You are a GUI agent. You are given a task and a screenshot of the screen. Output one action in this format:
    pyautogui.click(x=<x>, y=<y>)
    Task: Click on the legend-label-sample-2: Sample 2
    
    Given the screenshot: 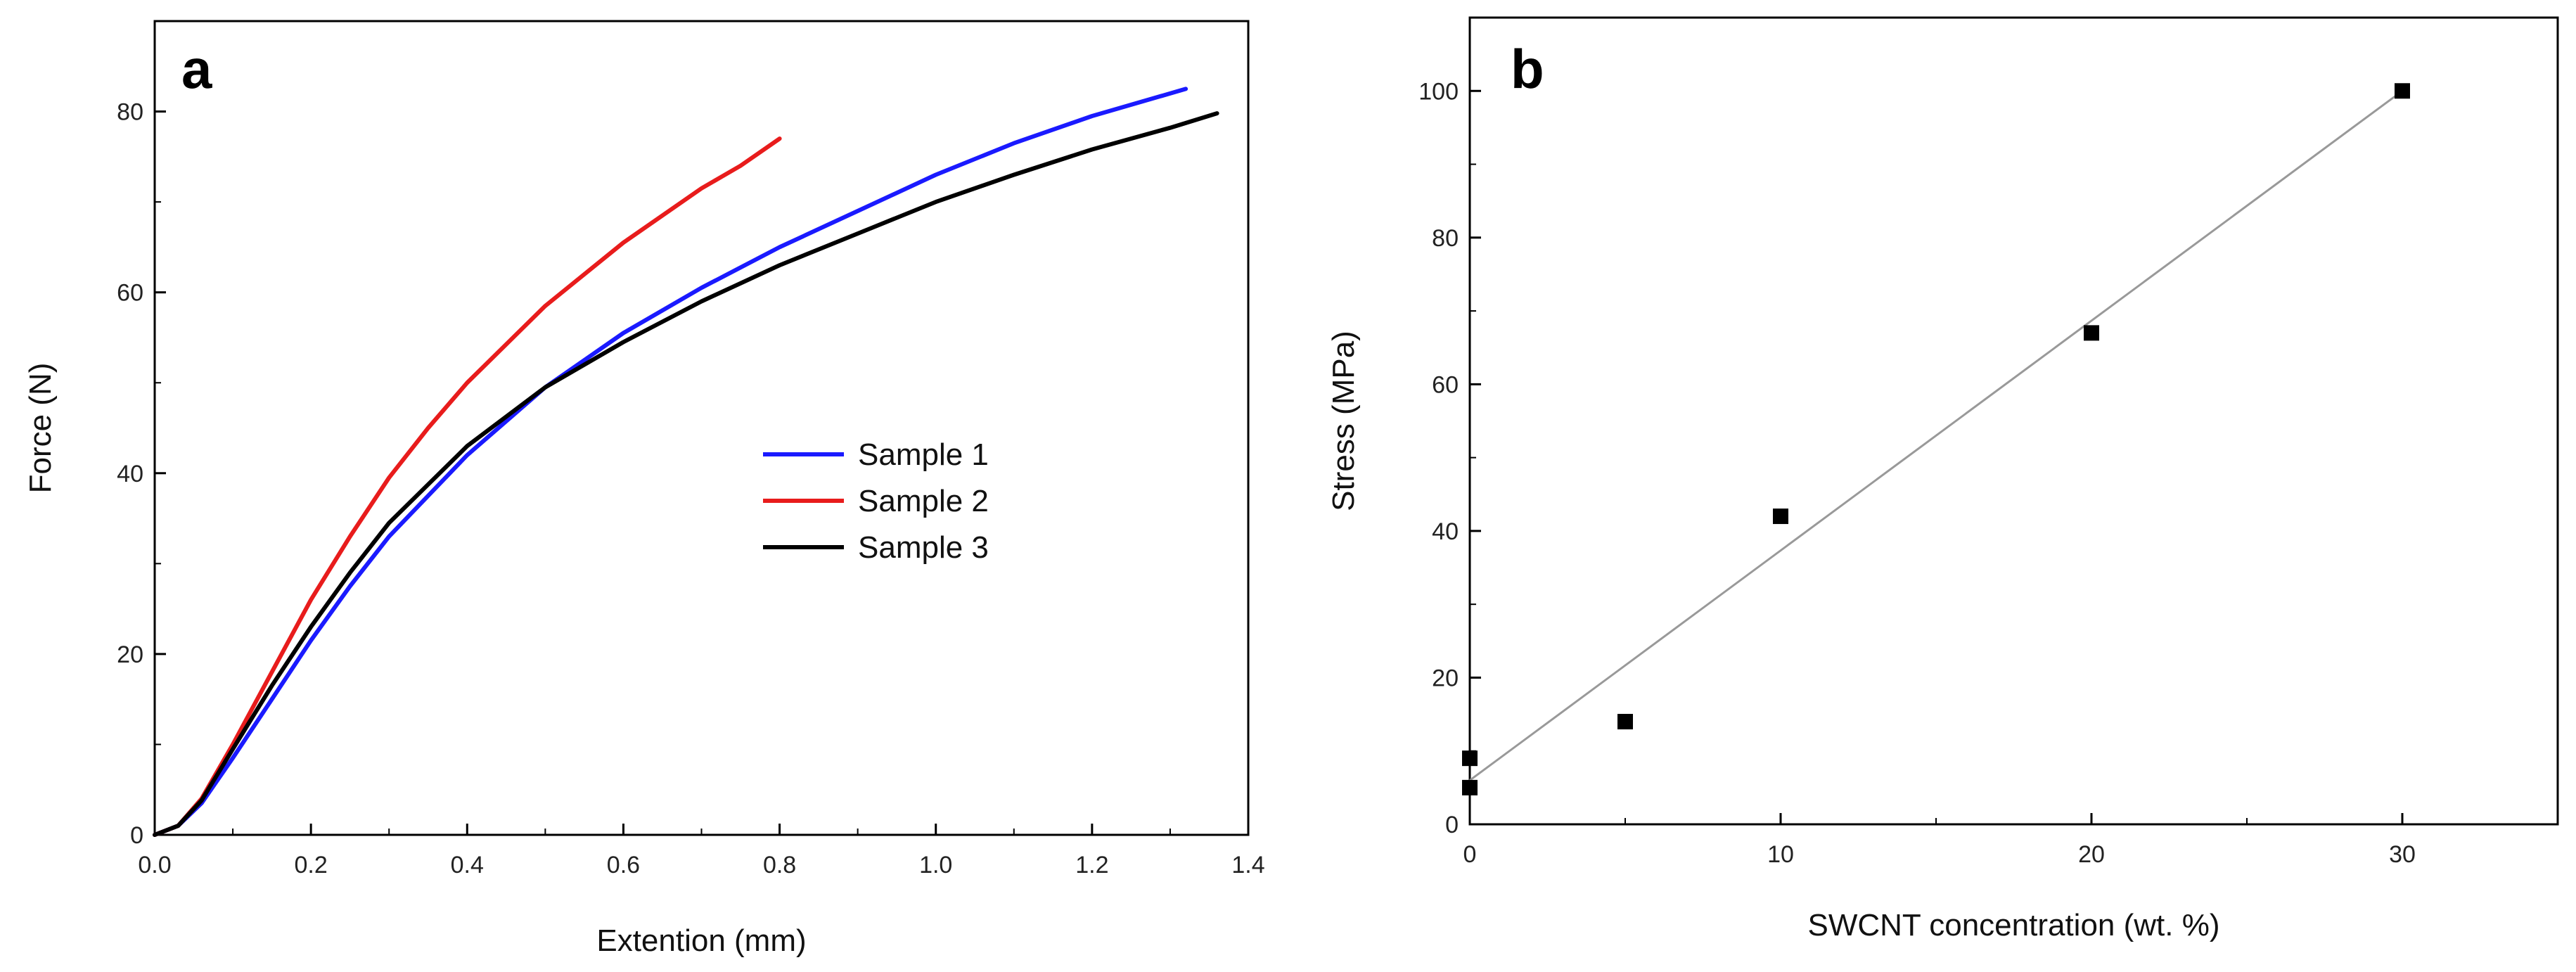 What is the action you would take?
    pyautogui.click(x=923, y=501)
    